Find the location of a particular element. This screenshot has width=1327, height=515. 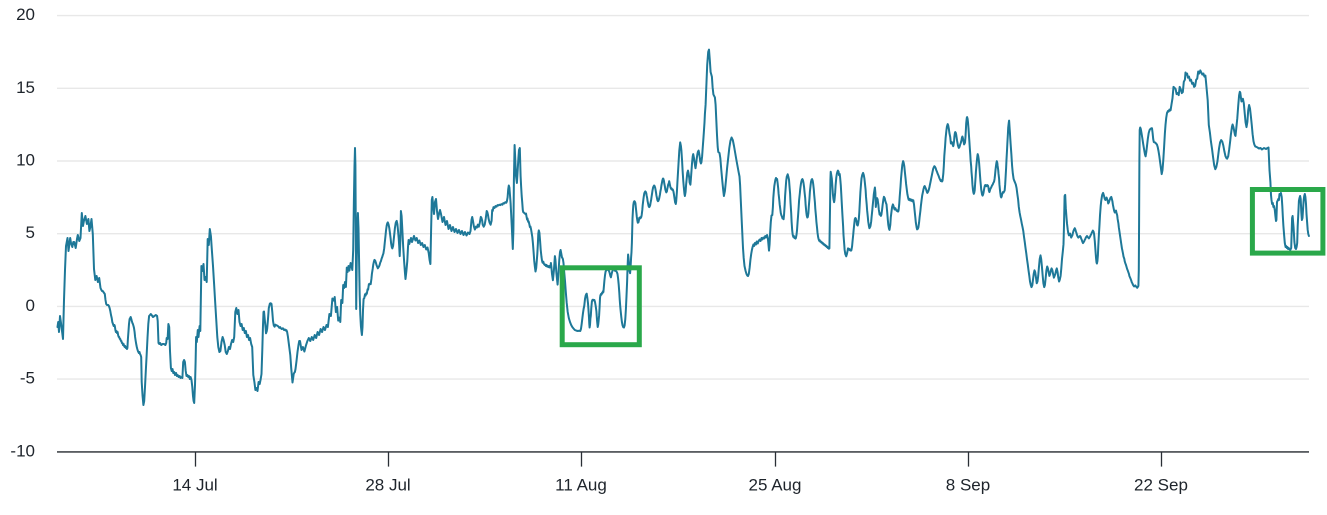

svg-text: -10 is located at coordinates (22, 450).